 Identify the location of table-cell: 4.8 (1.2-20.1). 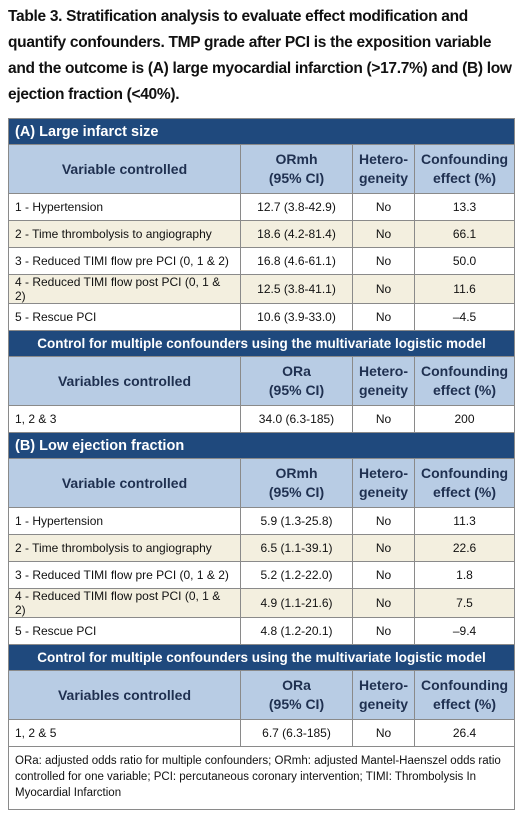
(296, 631).